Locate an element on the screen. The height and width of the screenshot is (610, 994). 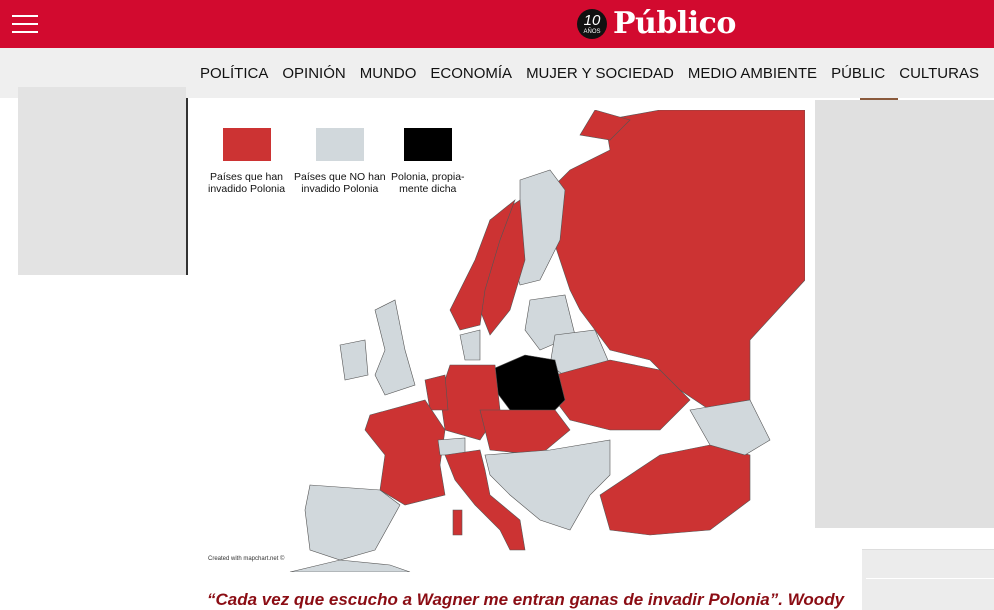
divider is located at coordinates (187, 186).